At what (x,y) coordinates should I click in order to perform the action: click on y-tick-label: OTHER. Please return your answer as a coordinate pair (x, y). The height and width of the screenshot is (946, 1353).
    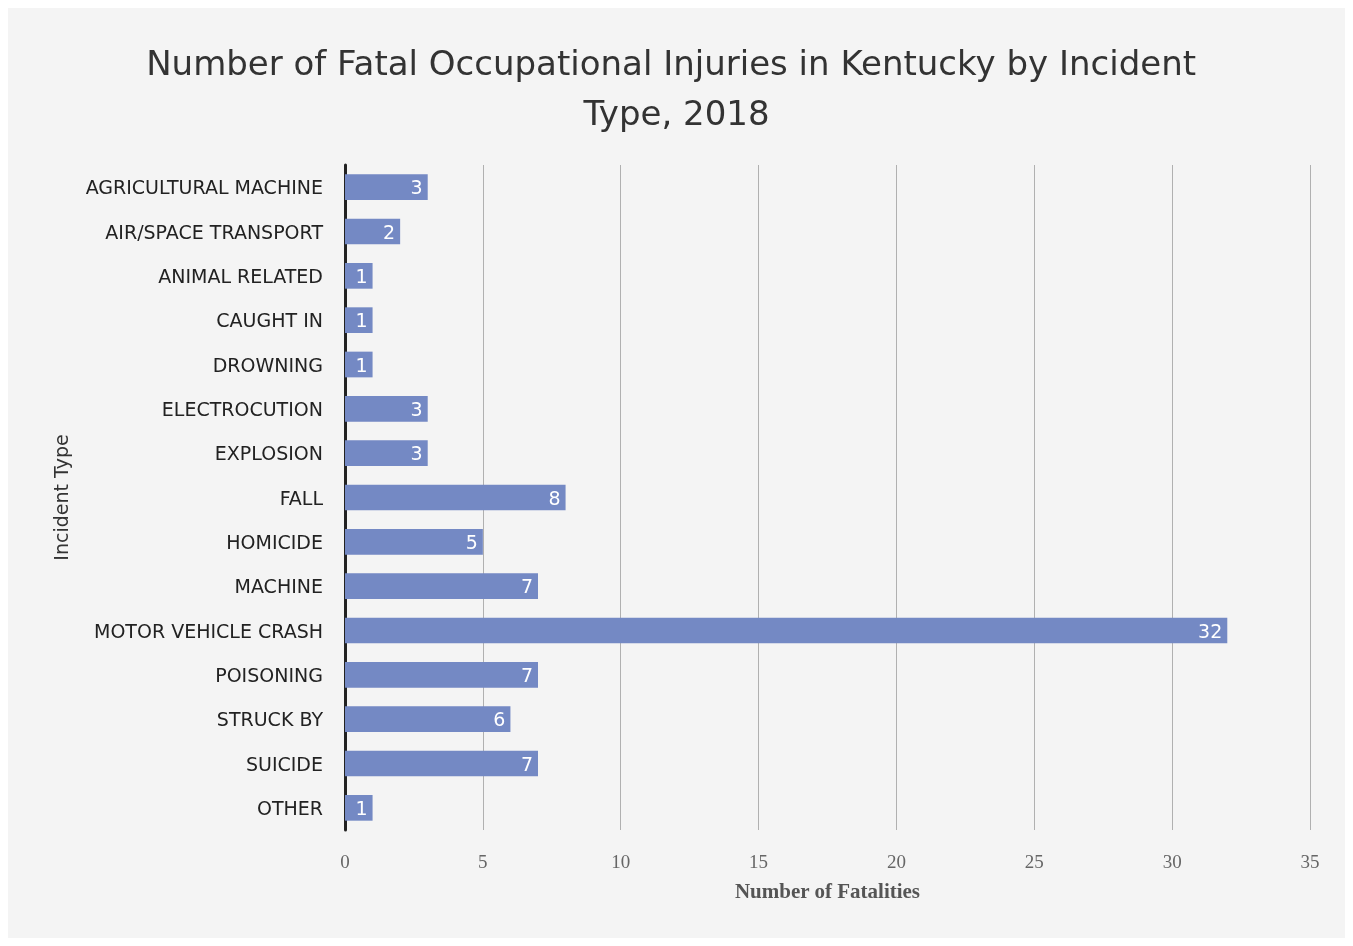
    Looking at the image, I should click on (289, 807).